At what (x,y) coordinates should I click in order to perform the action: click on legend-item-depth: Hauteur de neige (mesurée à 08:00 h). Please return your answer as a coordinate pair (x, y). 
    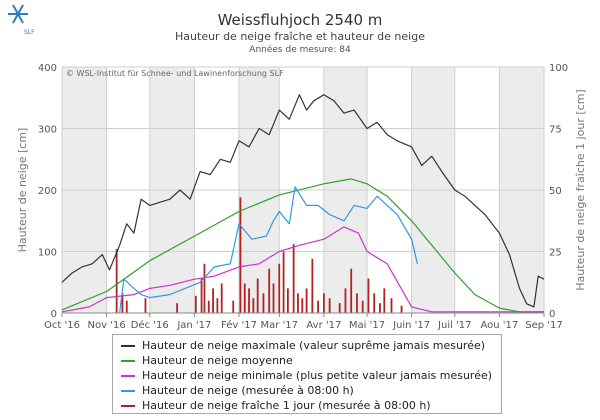
    Looking at the image, I should click on (311, 390).